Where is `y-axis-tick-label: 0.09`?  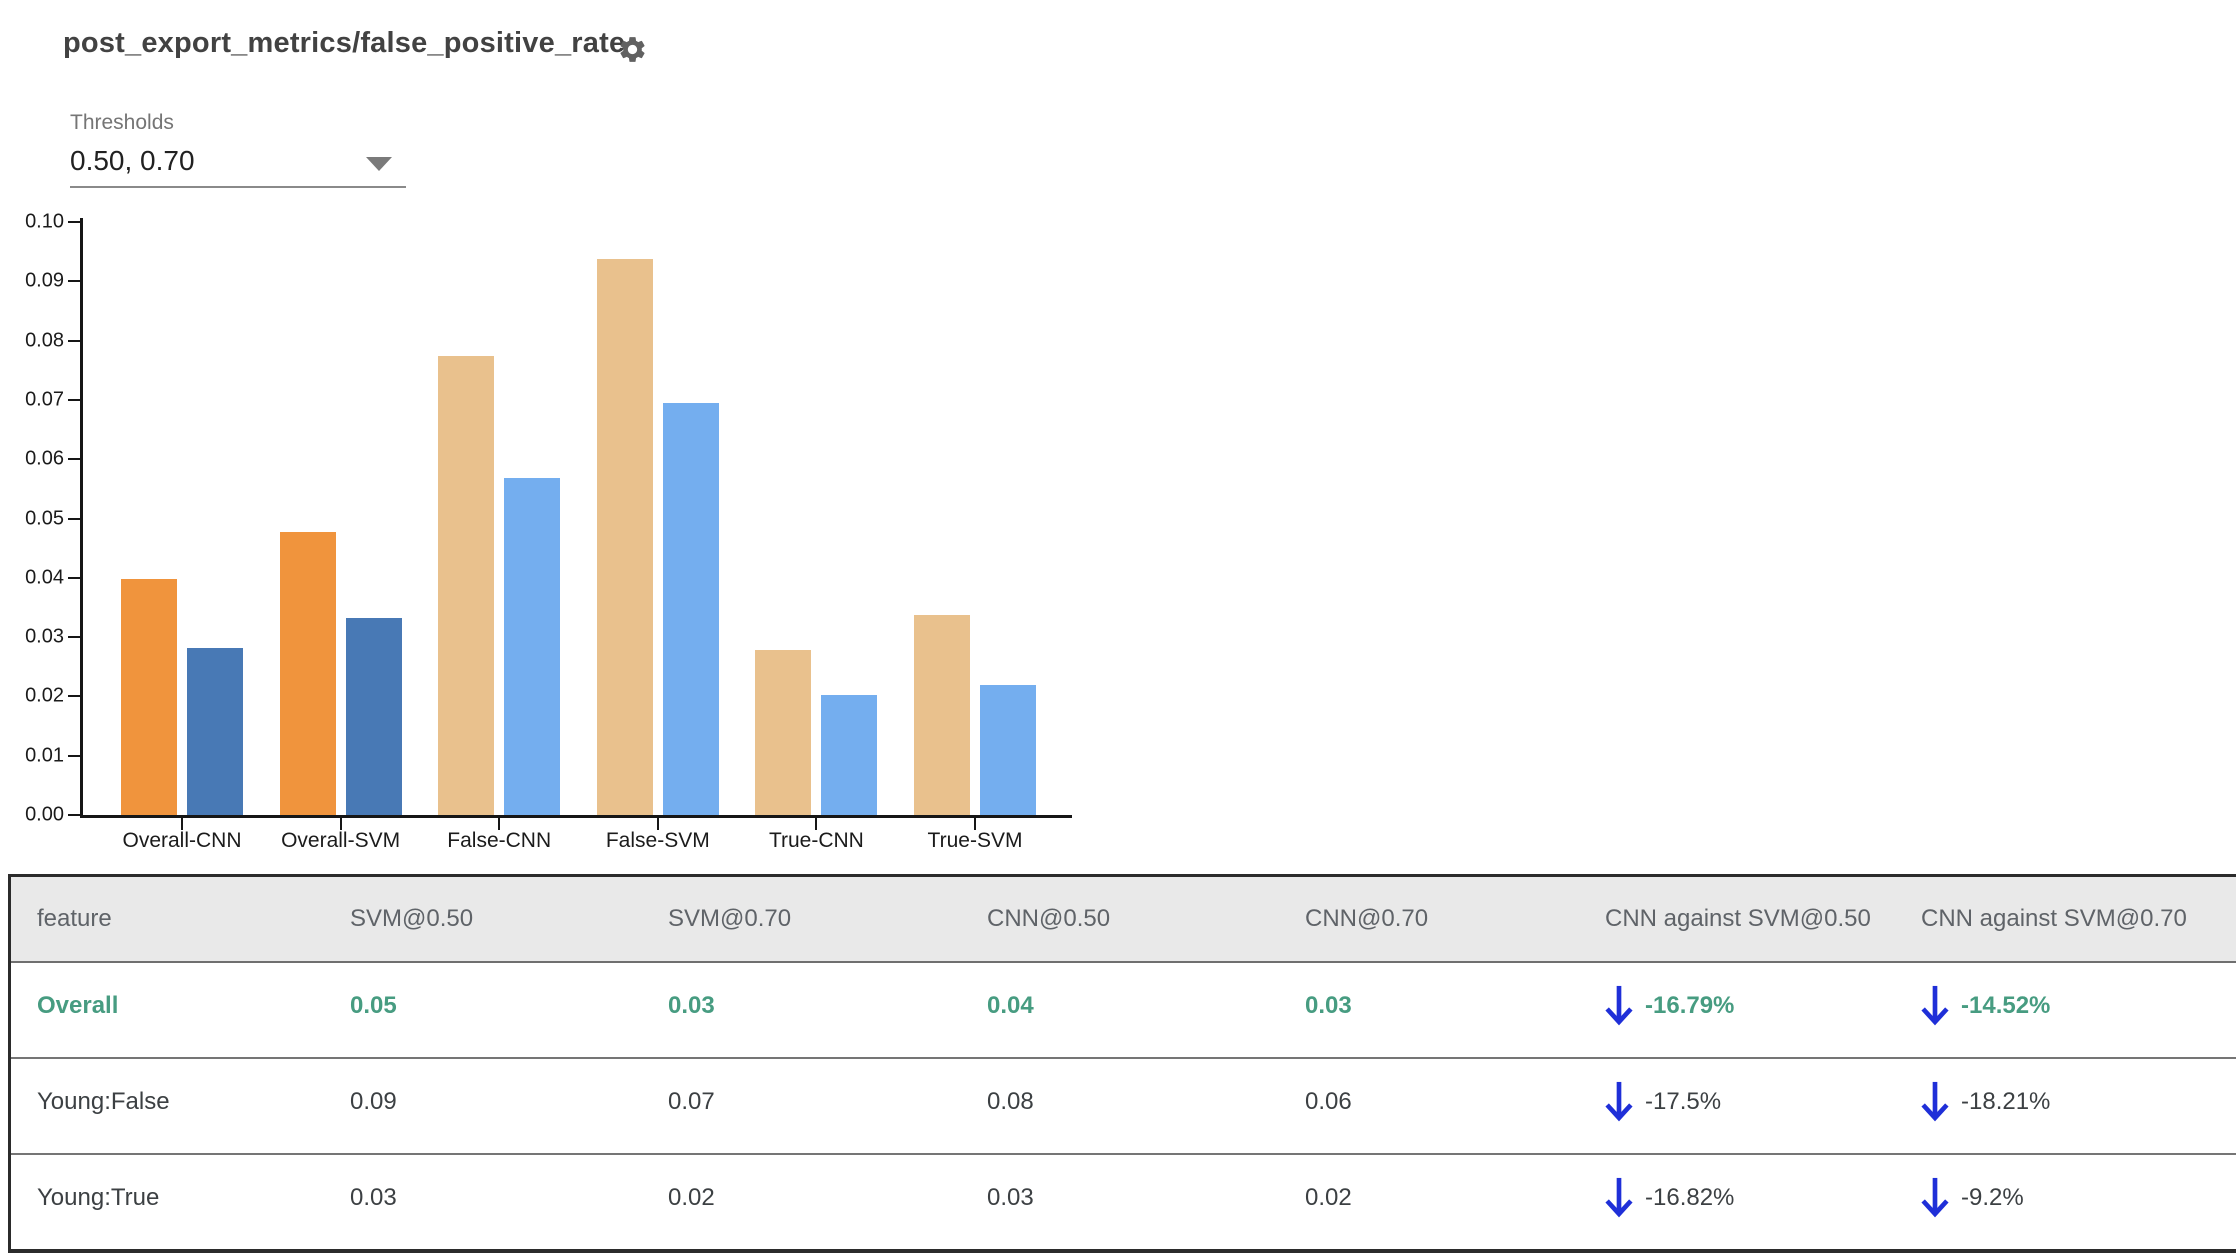
y-axis-tick-label: 0.09 is located at coordinates (44, 280).